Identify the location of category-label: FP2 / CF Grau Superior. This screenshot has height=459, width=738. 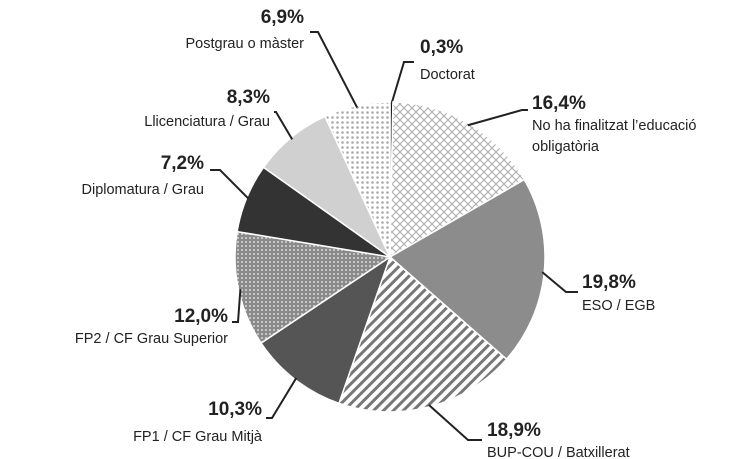
(151, 339).